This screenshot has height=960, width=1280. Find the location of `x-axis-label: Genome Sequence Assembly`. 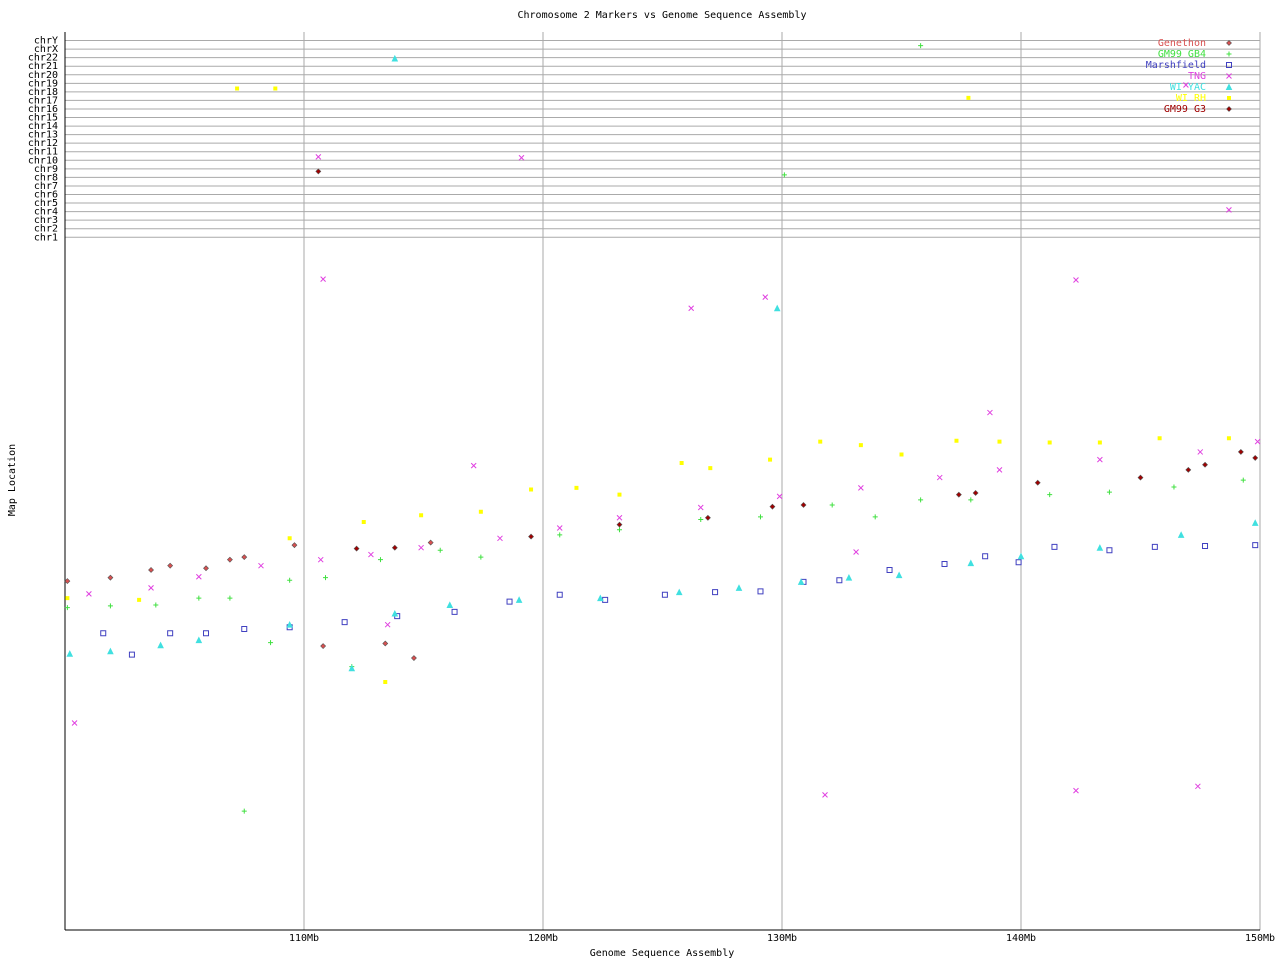

x-axis-label: Genome Sequence Assembly is located at coordinates (662, 953).